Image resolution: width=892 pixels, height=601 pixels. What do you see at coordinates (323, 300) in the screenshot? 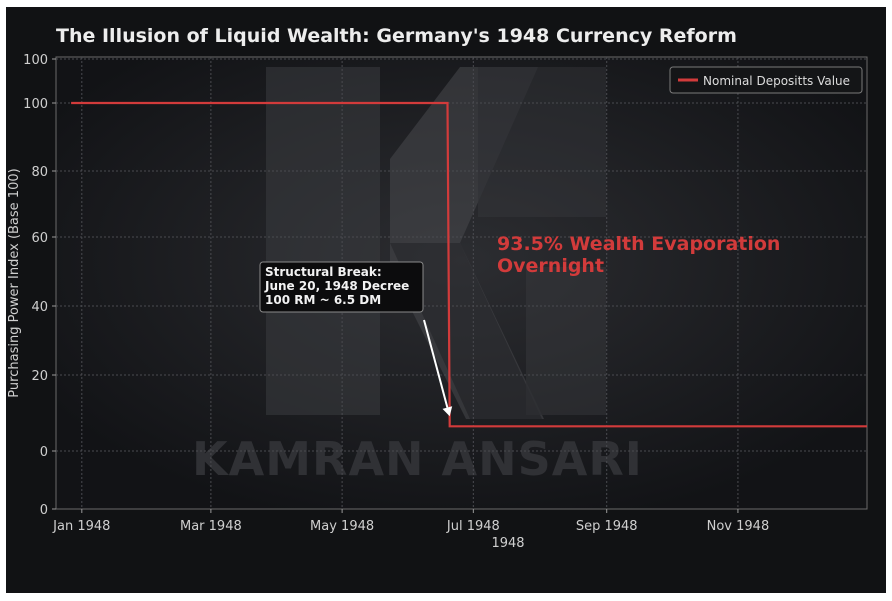
I see `callout-line-3: 100 RM ~ 6.5 DM` at bounding box center [323, 300].